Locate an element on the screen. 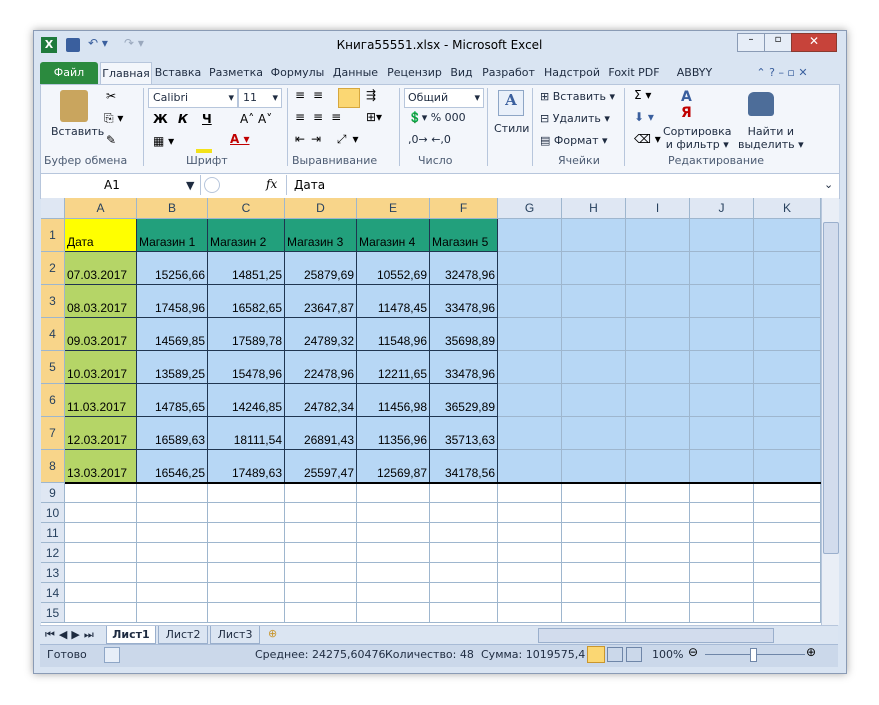 This screenshot has width=879, height=705. cell: 11456,98 is located at coordinates (393, 400).